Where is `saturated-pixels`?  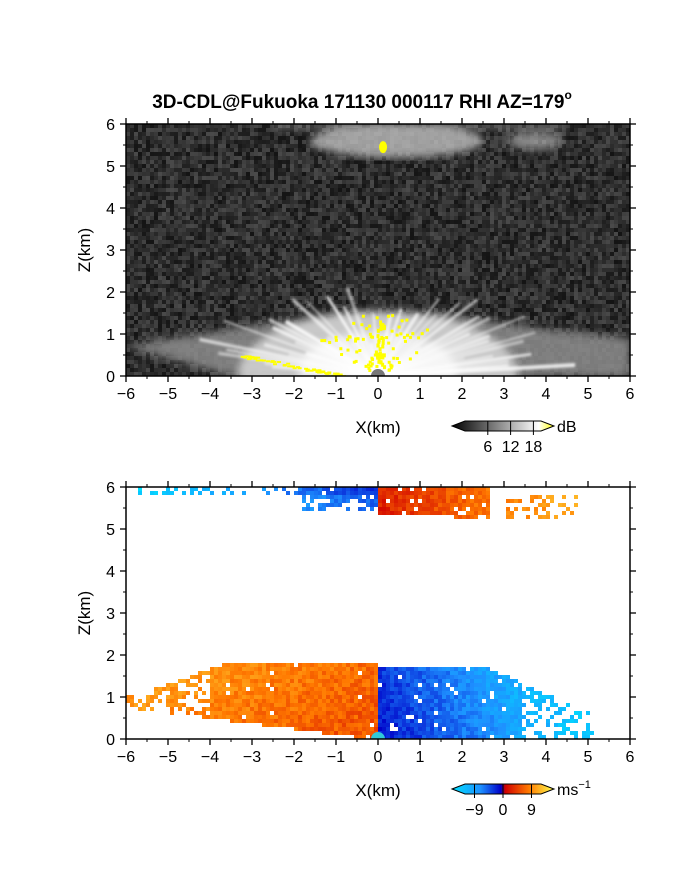 saturated-pixels is located at coordinates (335, 258).